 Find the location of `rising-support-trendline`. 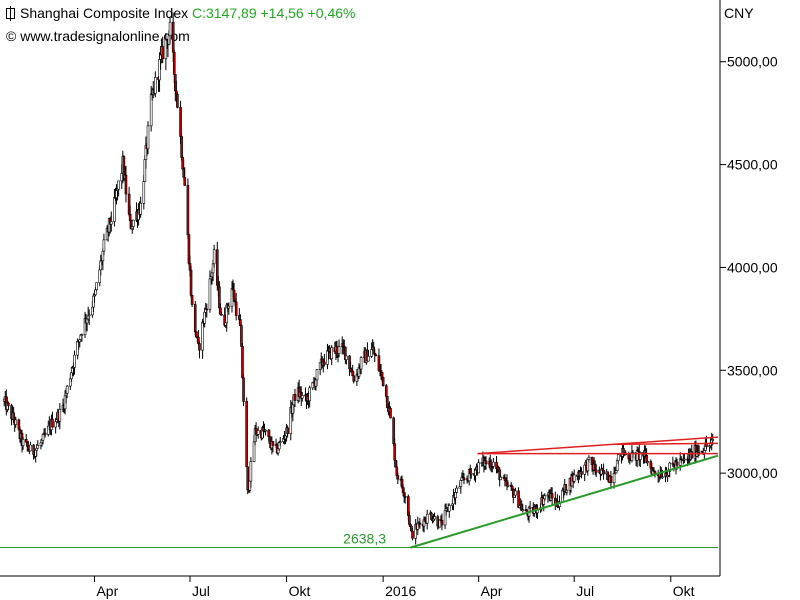

rising-support-trendline is located at coordinates (564, 501).